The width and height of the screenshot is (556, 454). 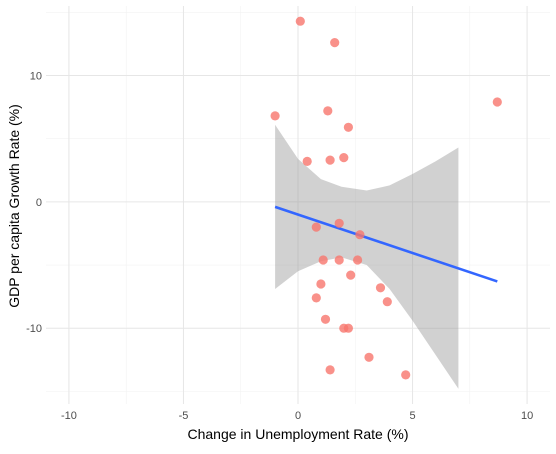 What do you see at coordinates (34, 329) in the screenshot?
I see `y-tick-label: -10` at bounding box center [34, 329].